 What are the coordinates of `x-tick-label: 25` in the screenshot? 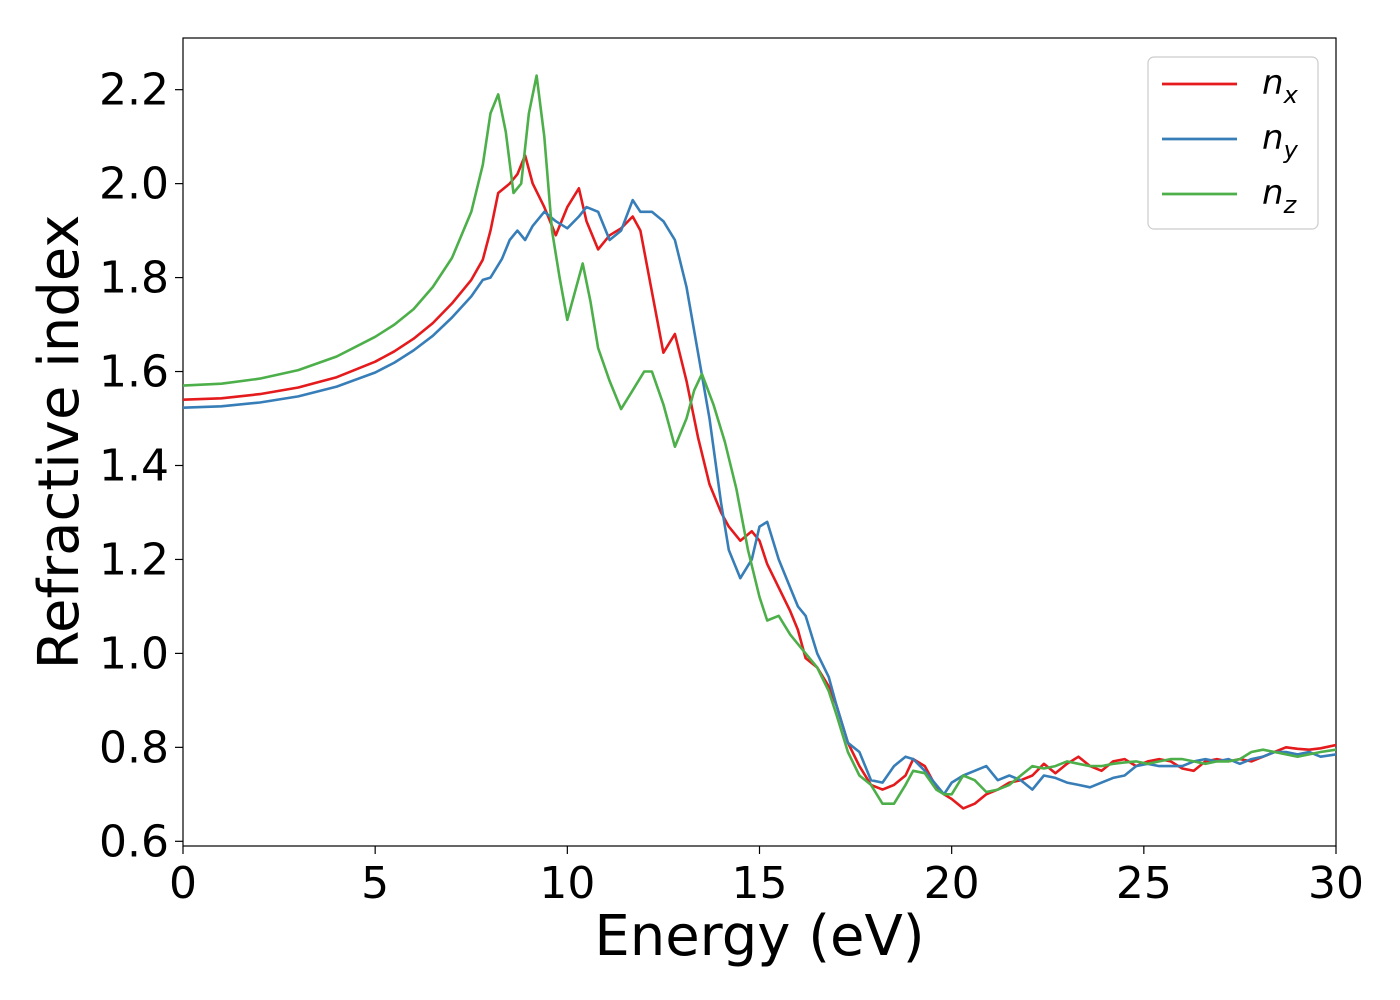 It's located at (1144, 883).